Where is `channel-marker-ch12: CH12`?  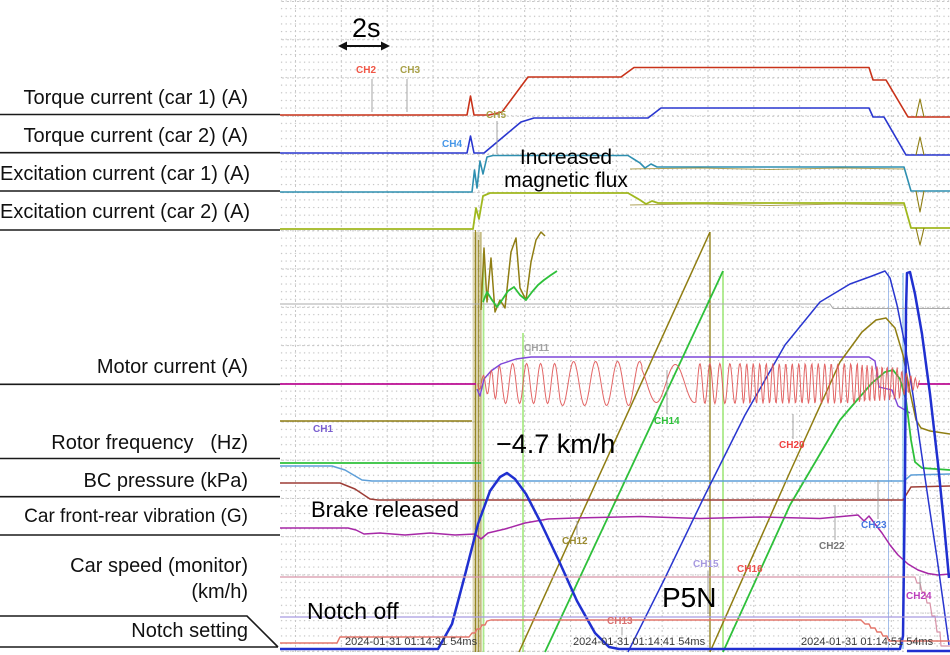 channel-marker-ch12: CH12 is located at coordinates (575, 541).